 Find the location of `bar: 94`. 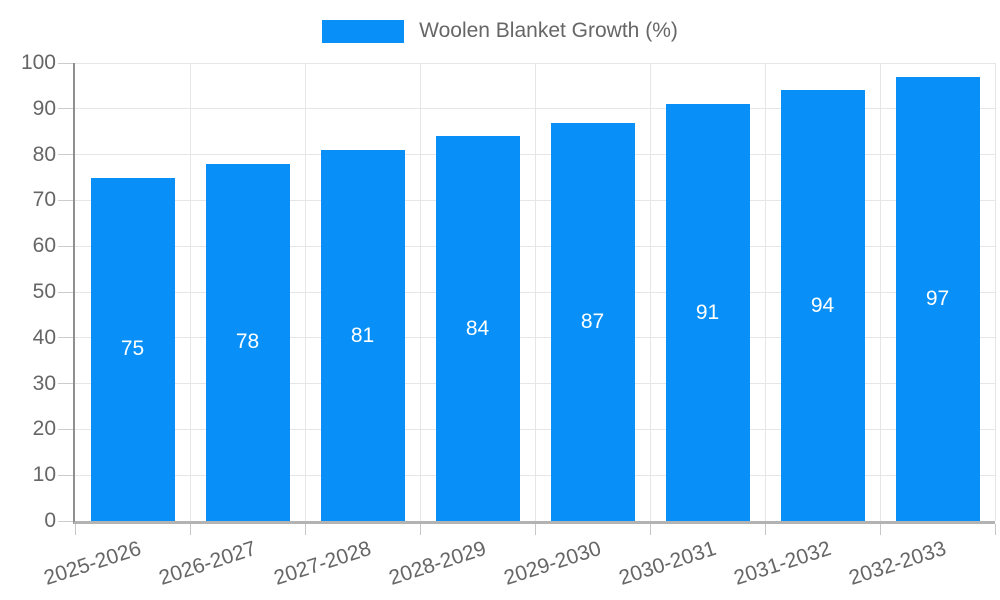

bar: 94 is located at coordinates (822, 305).